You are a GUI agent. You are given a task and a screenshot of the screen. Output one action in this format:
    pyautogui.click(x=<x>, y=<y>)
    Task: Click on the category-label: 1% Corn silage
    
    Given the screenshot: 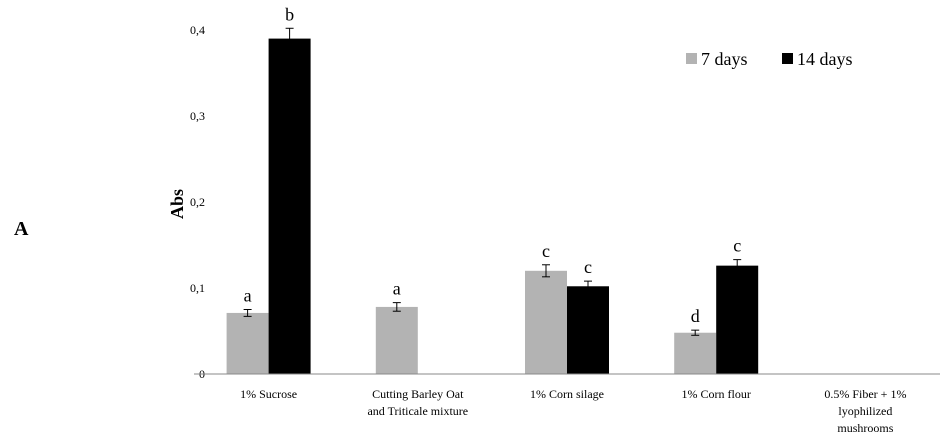 What is the action you would take?
    pyautogui.click(x=567, y=394)
    